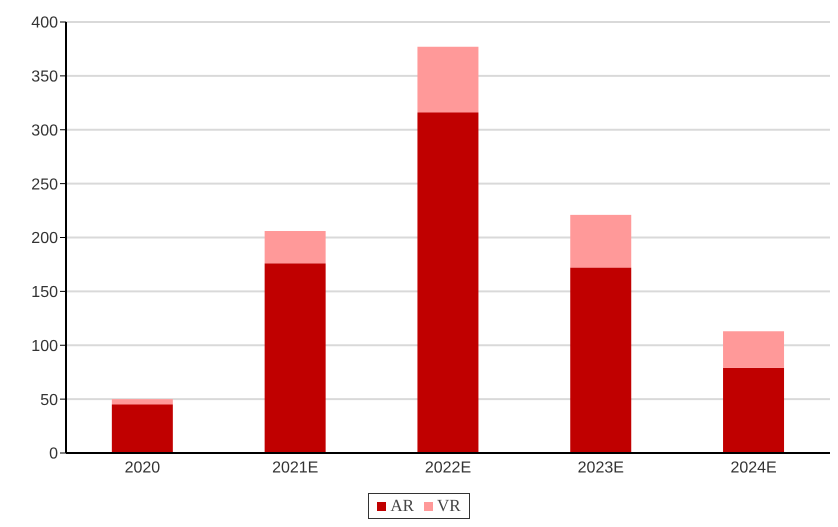 The image size is (838, 527). What do you see at coordinates (44, 77) in the screenshot?
I see `y-tick-label: 350` at bounding box center [44, 77].